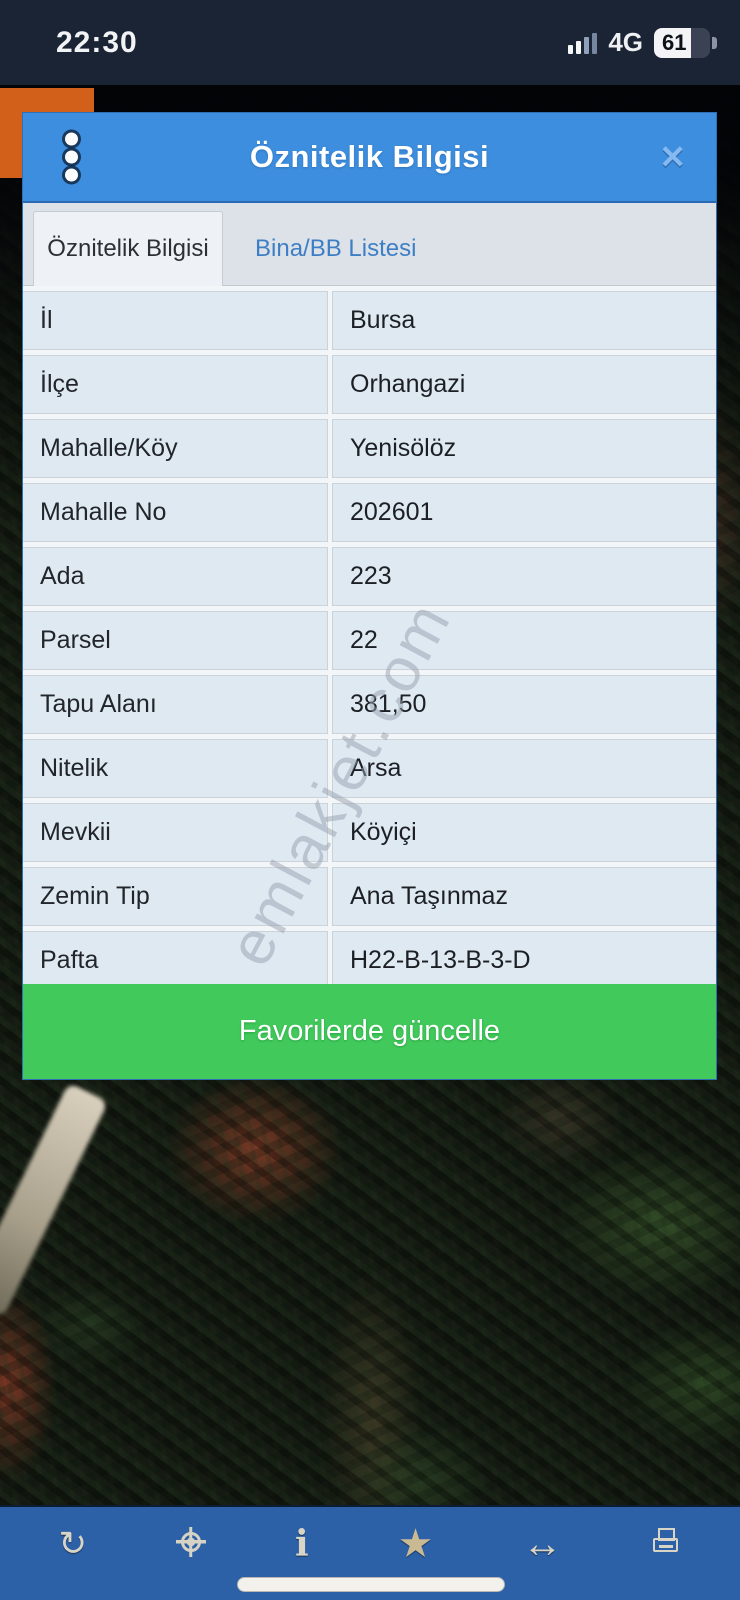 Image resolution: width=740 pixels, height=1600 pixels. I want to click on row-value: Ana Taşınmaz, so click(524, 896).